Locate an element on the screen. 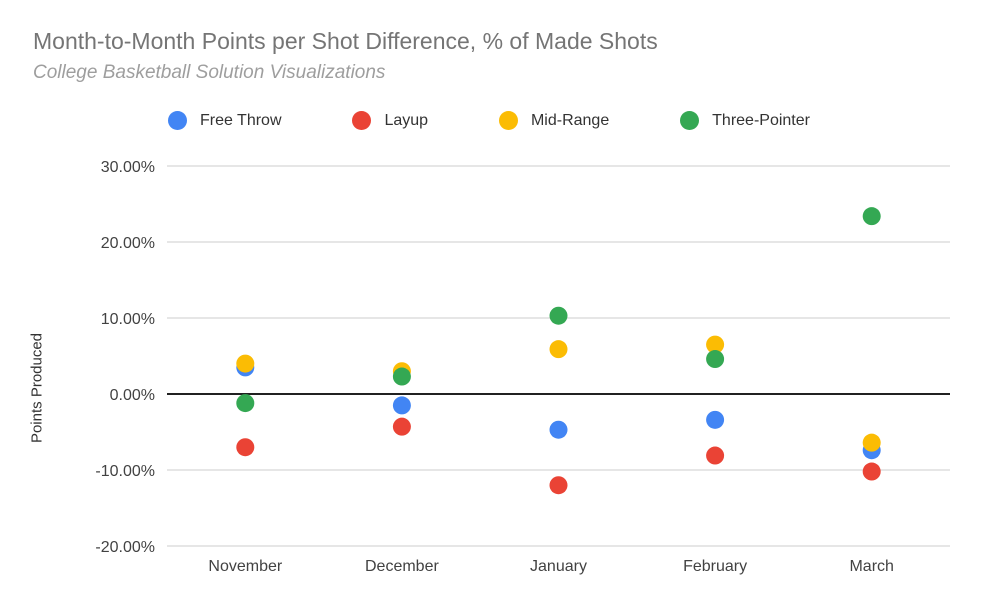 The width and height of the screenshot is (982, 608). point-free-throw-december is located at coordinates (401, 405).